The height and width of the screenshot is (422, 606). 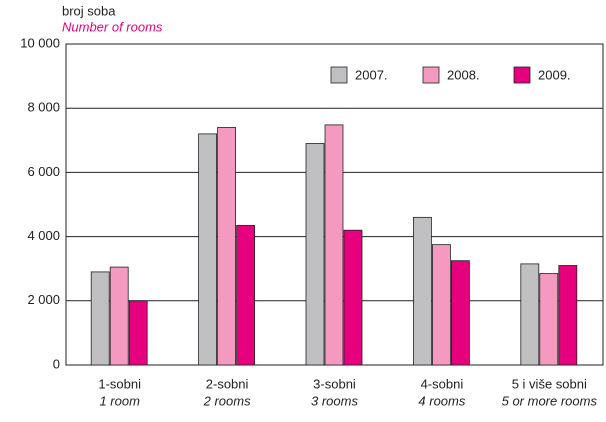 I want to click on x-tick-label-en: 2 rooms, so click(x=227, y=400).